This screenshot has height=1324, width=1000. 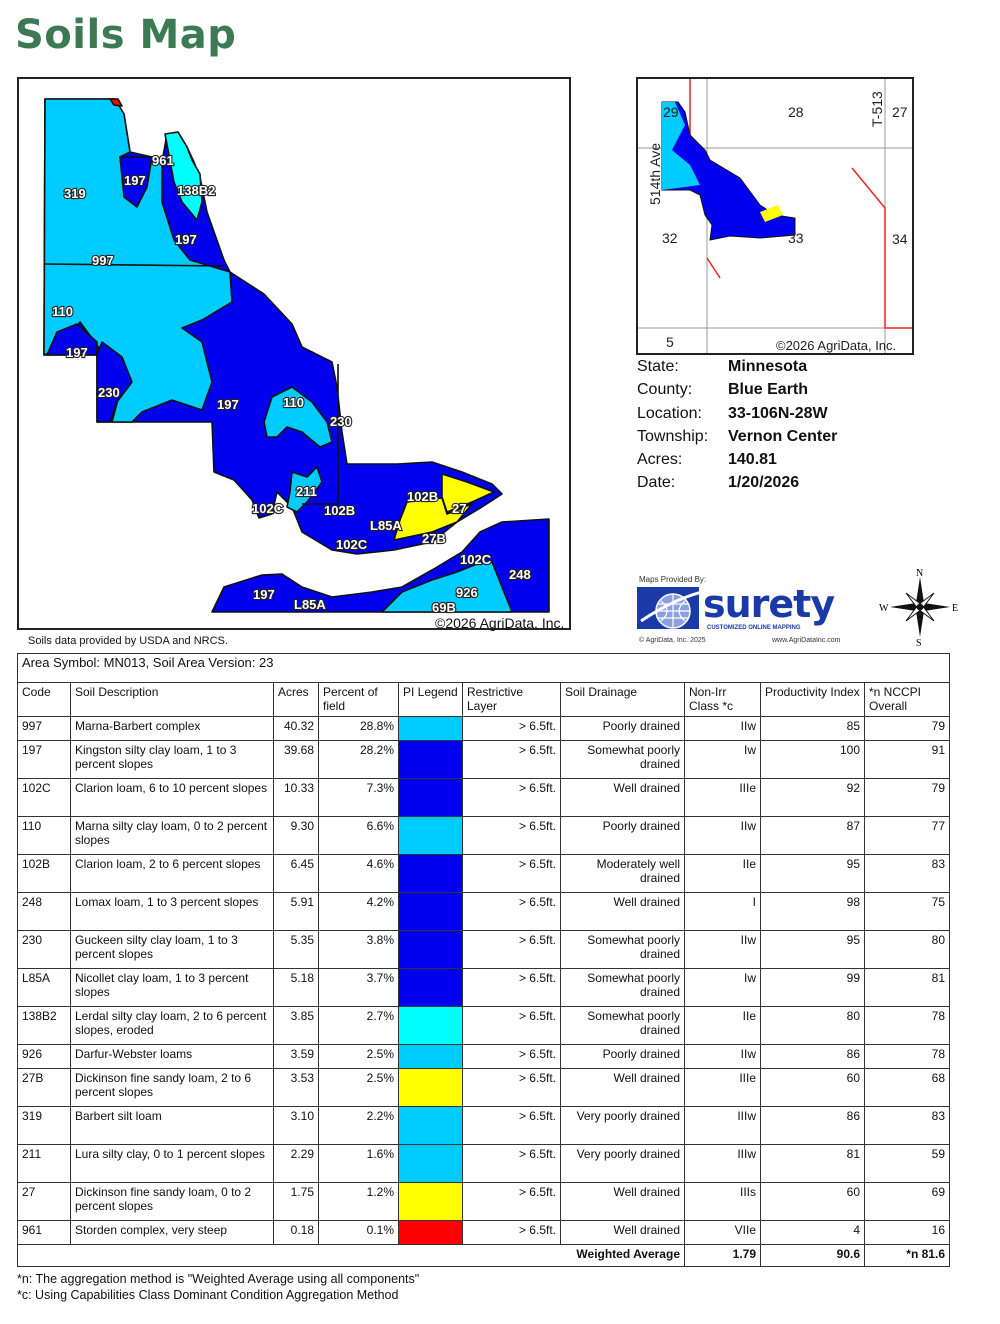 What do you see at coordinates (264, 594) in the screenshot?
I see `map-label: 197` at bounding box center [264, 594].